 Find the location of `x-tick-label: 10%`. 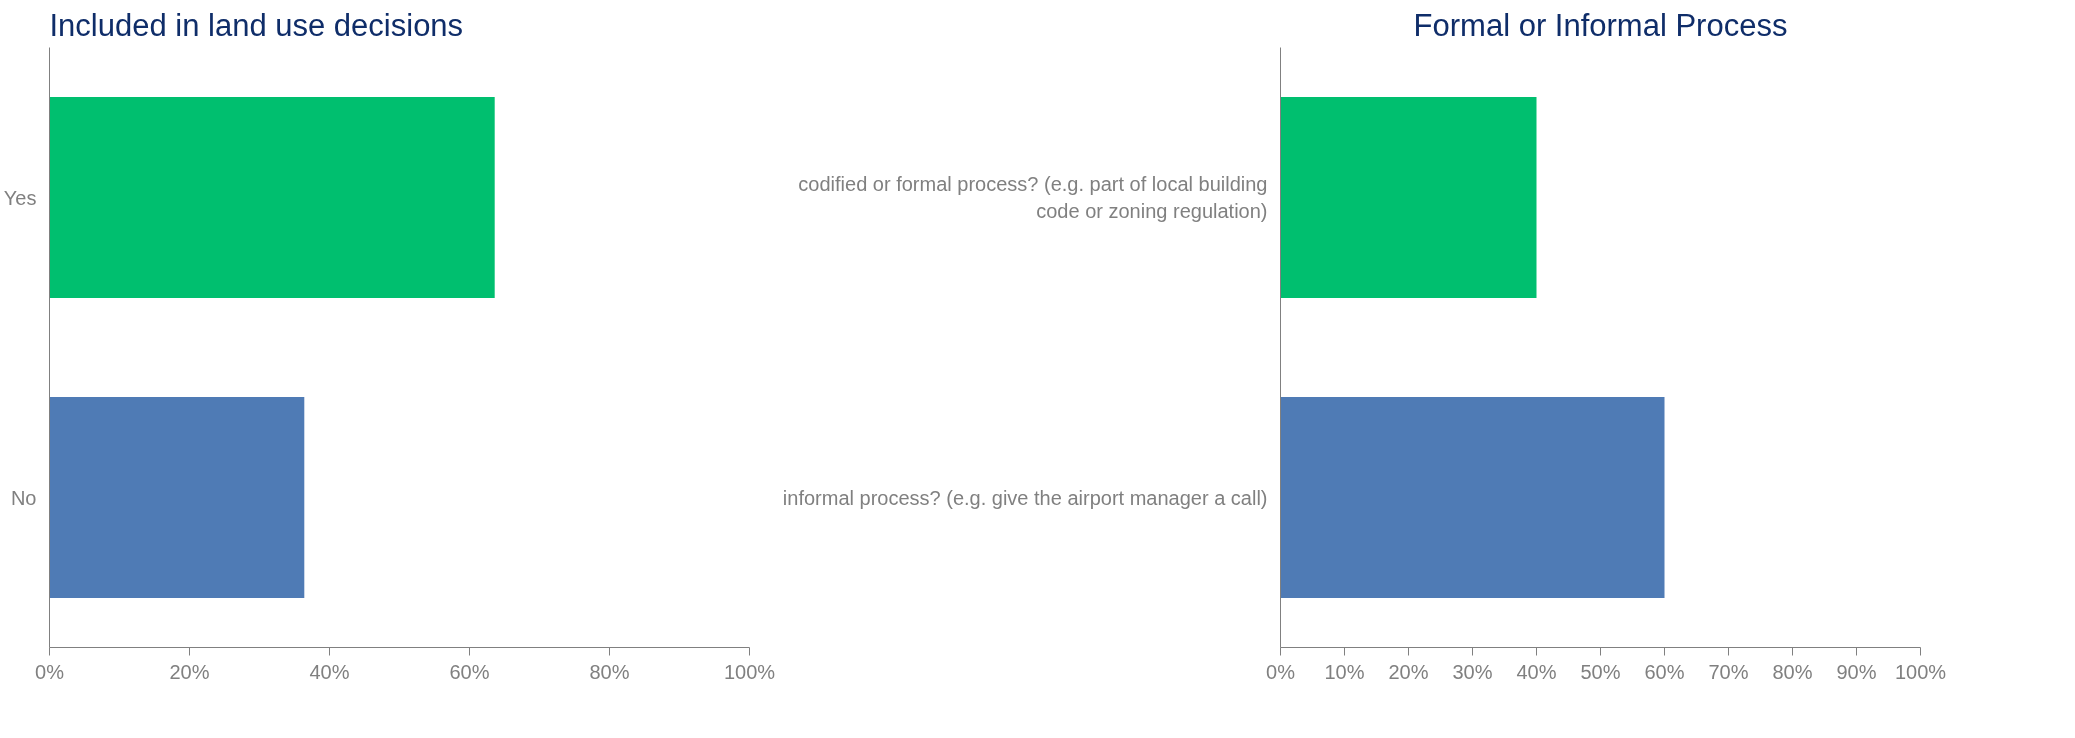

x-tick-label: 10% is located at coordinates (1344, 671).